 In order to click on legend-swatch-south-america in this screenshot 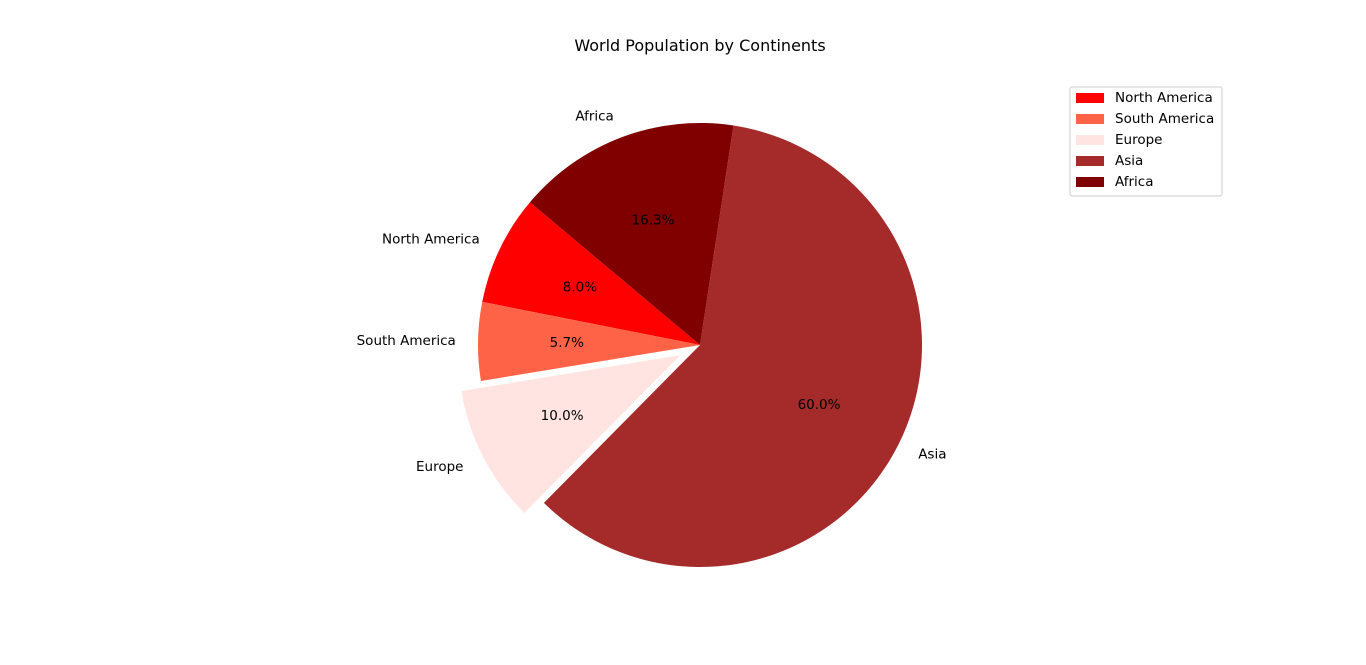, I will do `click(1090, 119)`.